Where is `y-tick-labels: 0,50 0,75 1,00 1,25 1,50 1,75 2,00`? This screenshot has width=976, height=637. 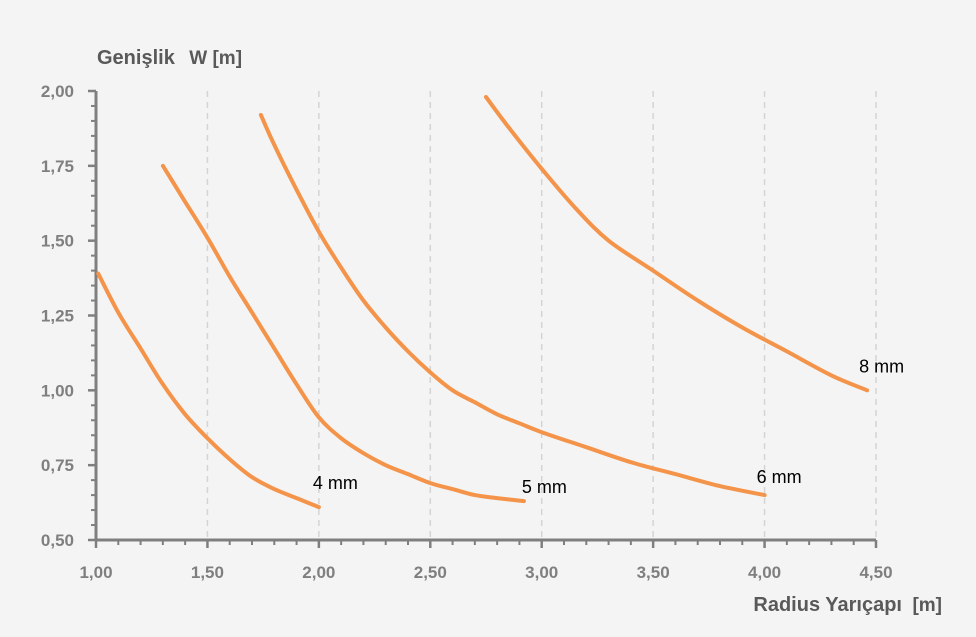 y-tick-labels: 0,50 0,75 1,00 1,25 1,50 1,75 2,00 is located at coordinates (57, 316).